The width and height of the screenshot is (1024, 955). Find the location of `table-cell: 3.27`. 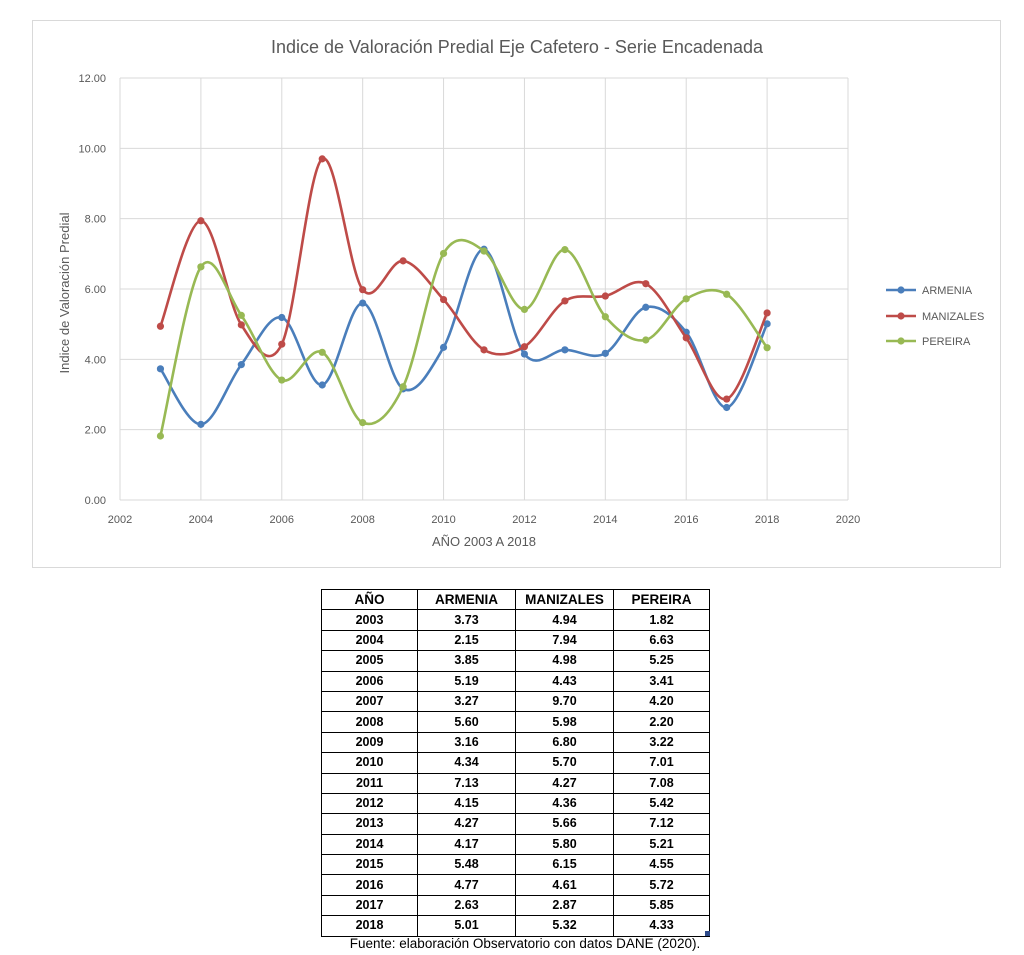

table-cell: 3.27 is located at coordinates (466, 701).